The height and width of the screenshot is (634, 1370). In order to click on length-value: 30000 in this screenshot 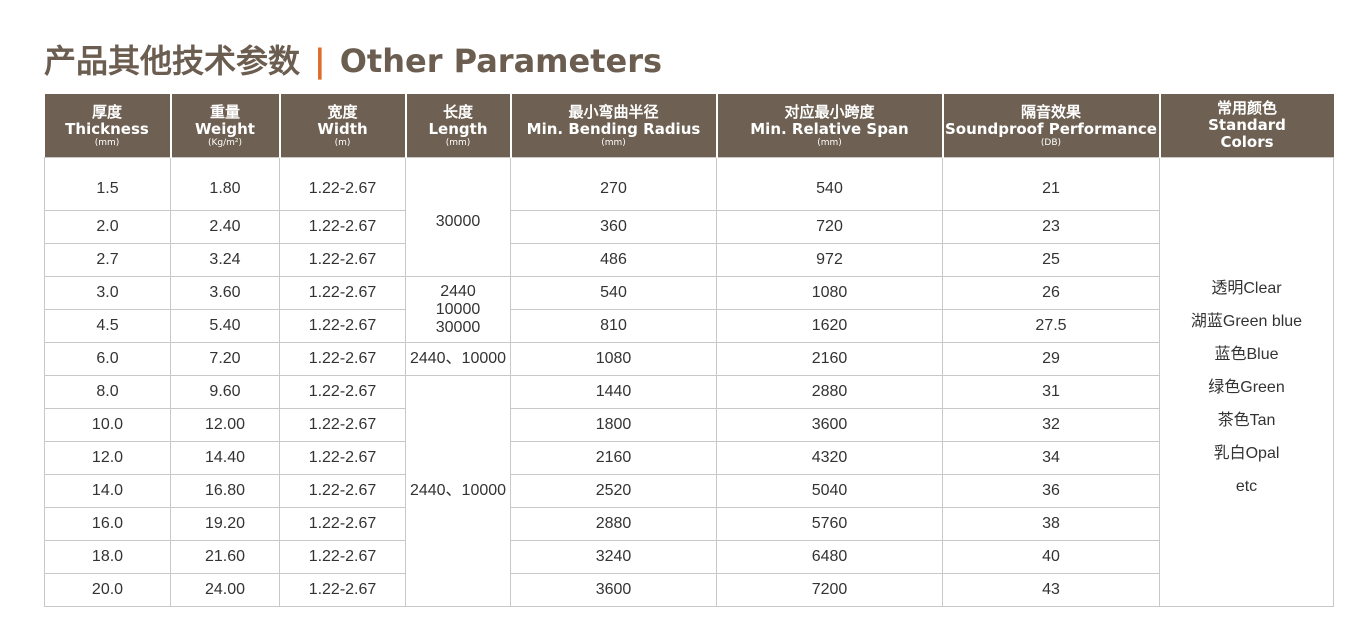, I will do `click(458, 221)`.